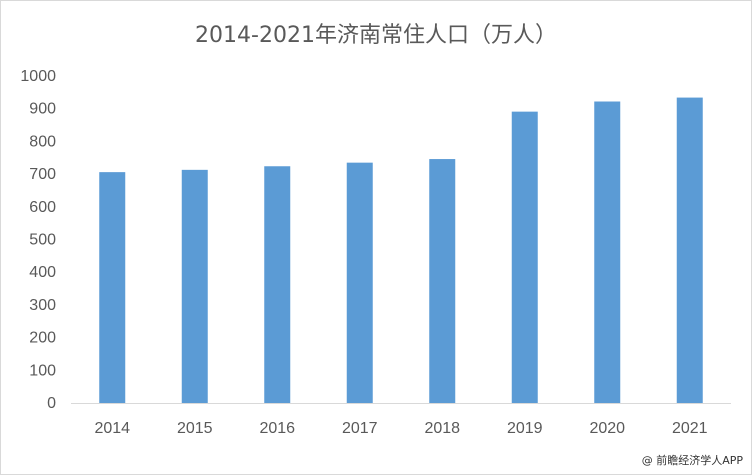  Describe the element at coordinates (42, 109) in the screenshot. I see `y-tick-label: 900` at that location.